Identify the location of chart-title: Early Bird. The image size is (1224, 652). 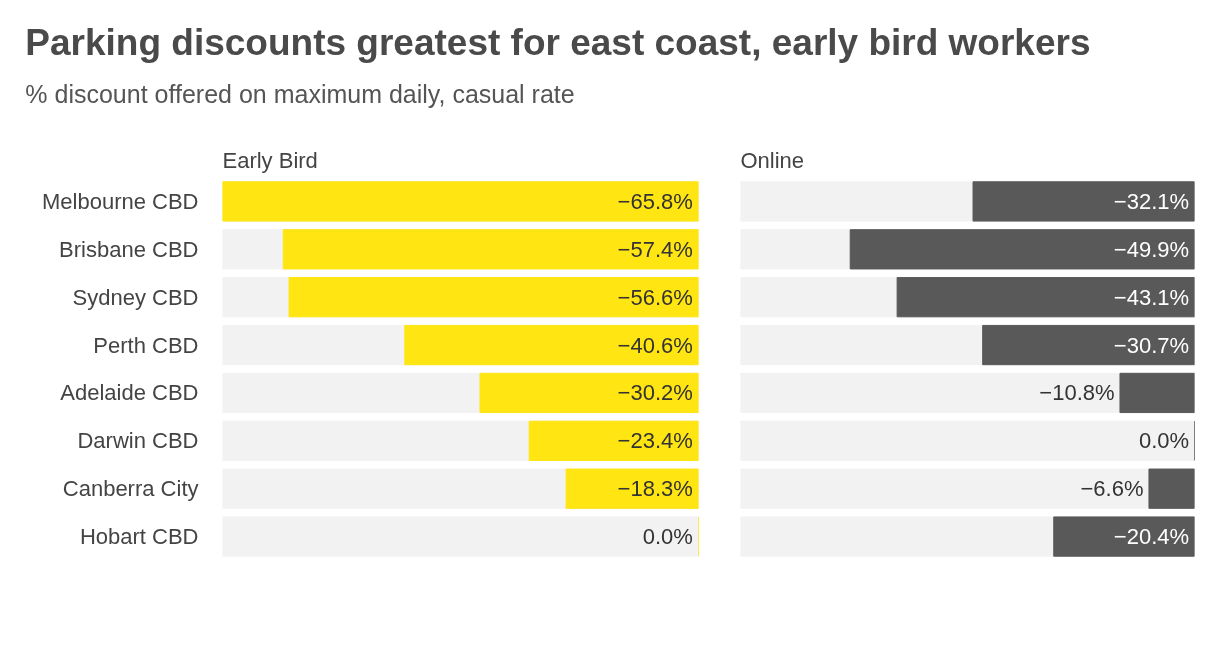
(270, 160).